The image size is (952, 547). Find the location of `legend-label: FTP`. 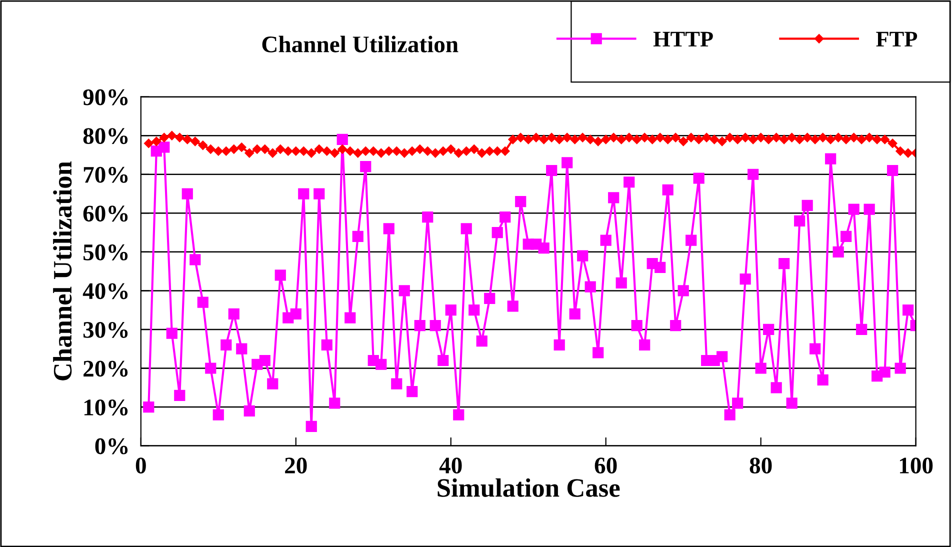

legend-label: FTP is located at coordinates (897, 39).